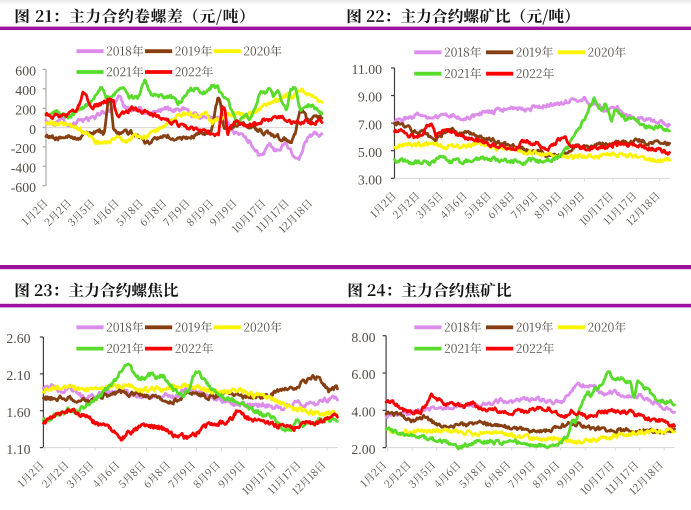  I want to click on svg-text: 4.00, so click(363, 412).